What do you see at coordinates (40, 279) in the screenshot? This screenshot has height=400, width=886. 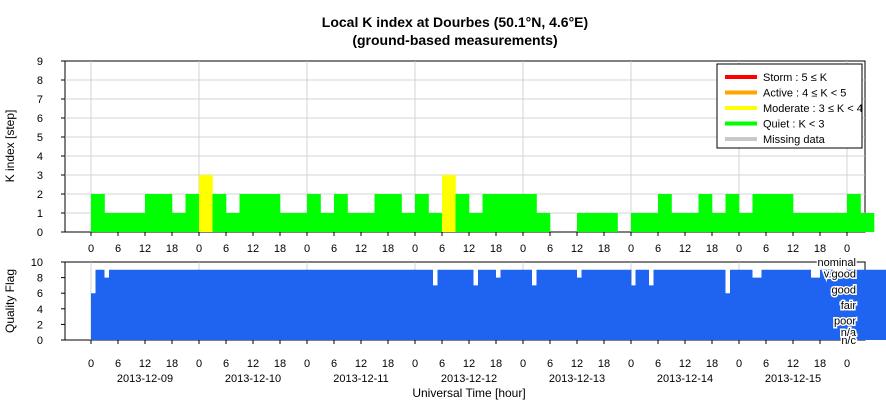 I see `q-y-tick-label: 8` at bounding box center [40, 279].